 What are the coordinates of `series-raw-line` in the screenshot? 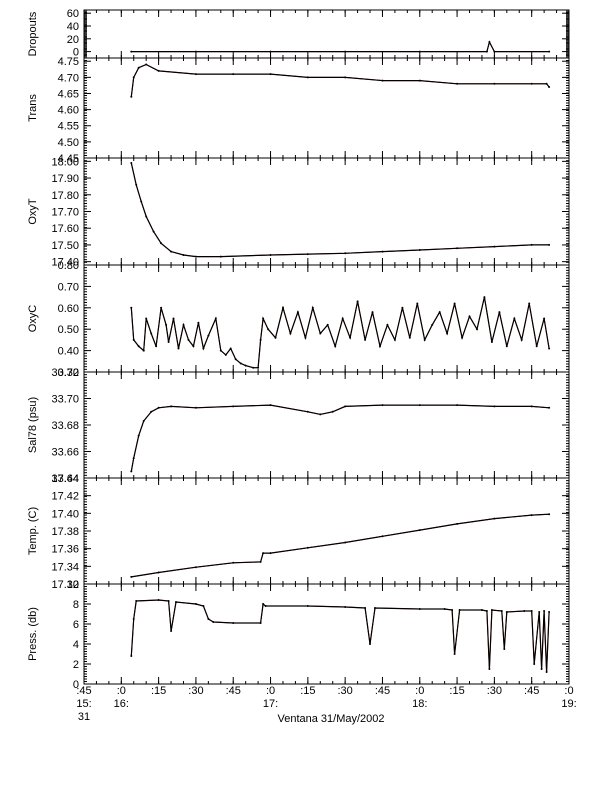 It's located at (340, 46).